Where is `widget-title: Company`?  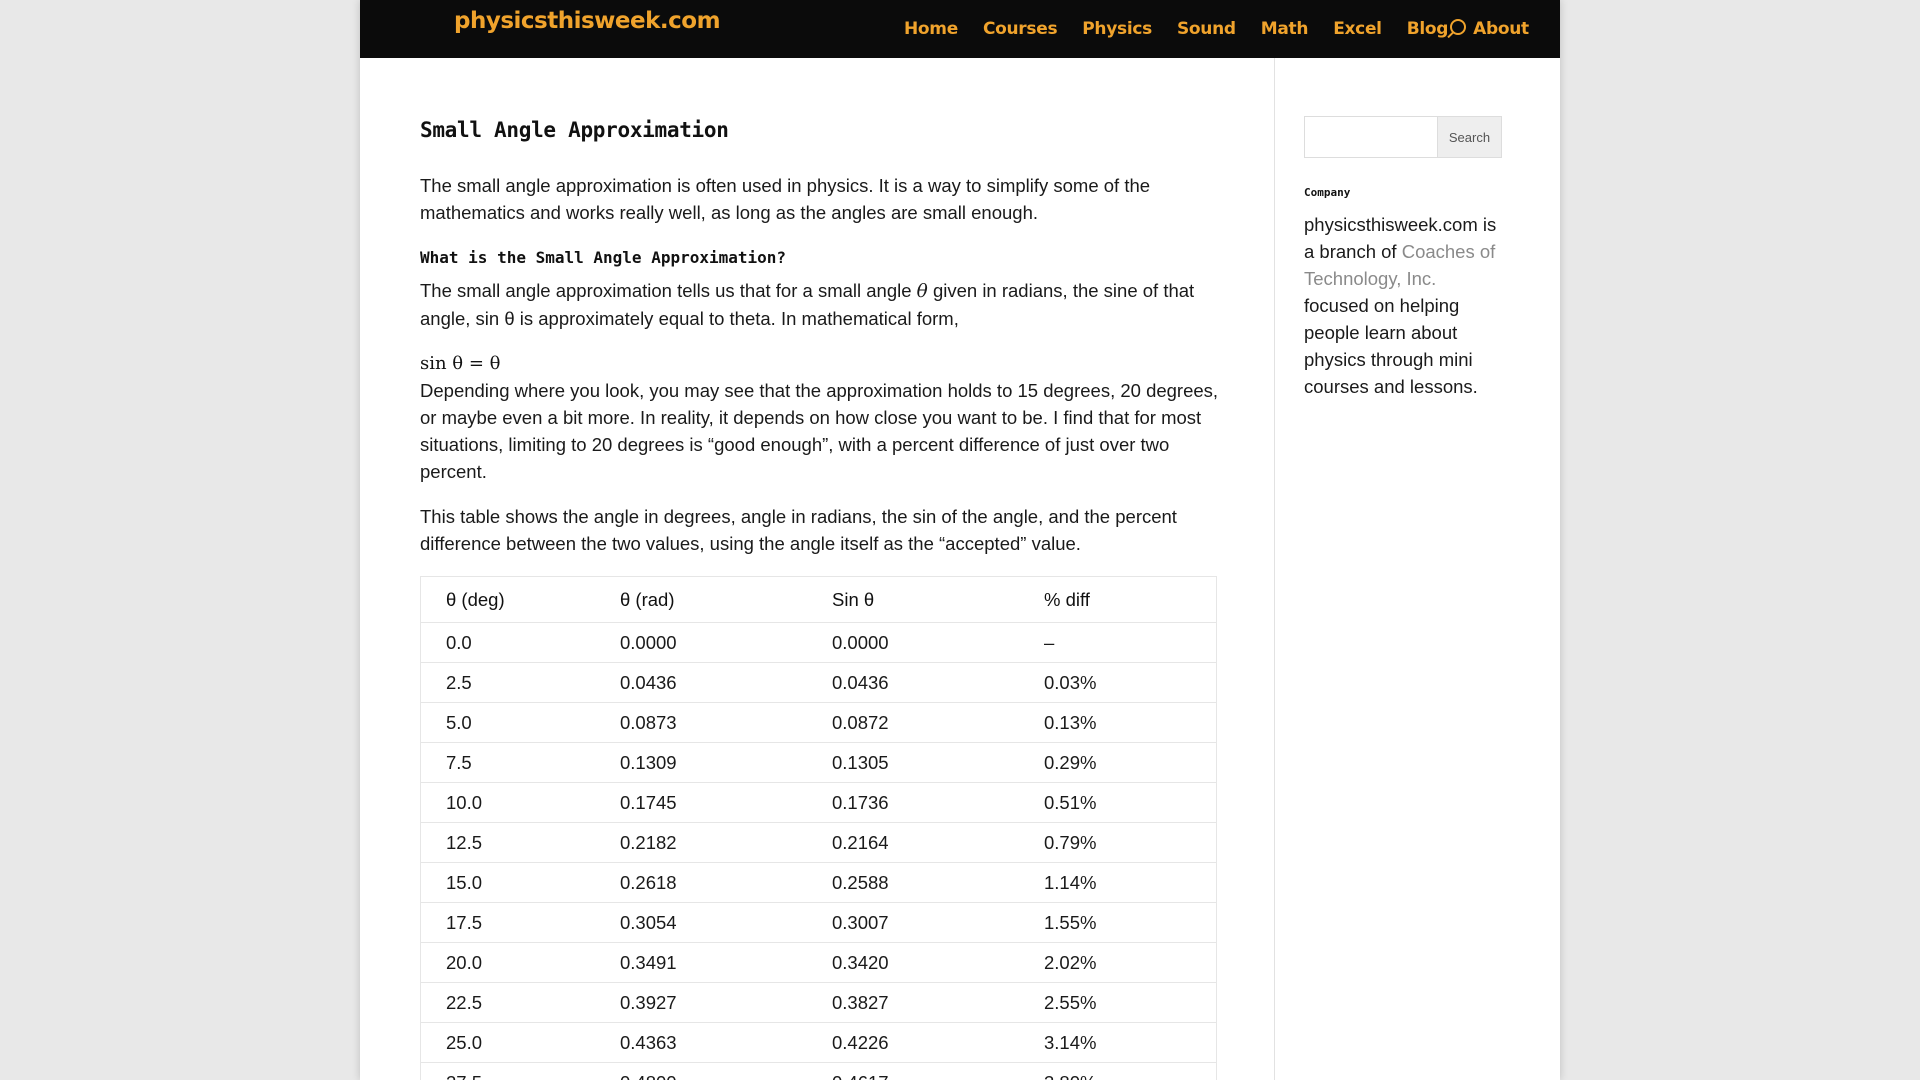 widget-title: Company is located at coordinates (1327, 192).